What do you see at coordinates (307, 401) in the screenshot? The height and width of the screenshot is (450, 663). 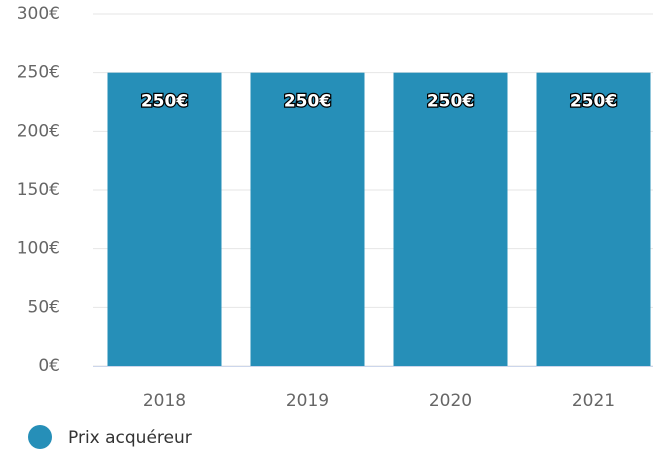 I see `x-tick-label: 2019` at bounding box center [307, 401].